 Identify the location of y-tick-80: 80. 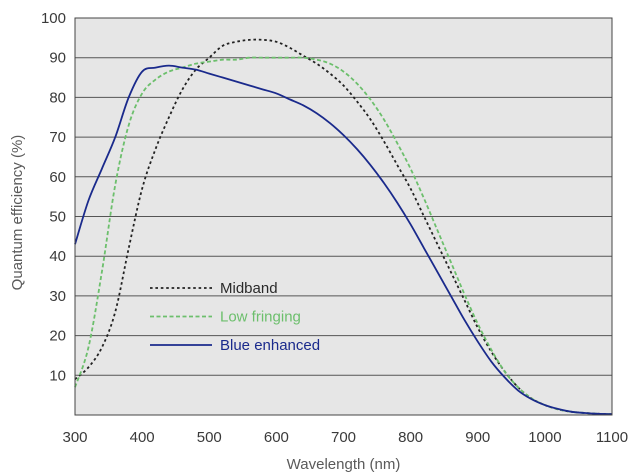
(57, 97).